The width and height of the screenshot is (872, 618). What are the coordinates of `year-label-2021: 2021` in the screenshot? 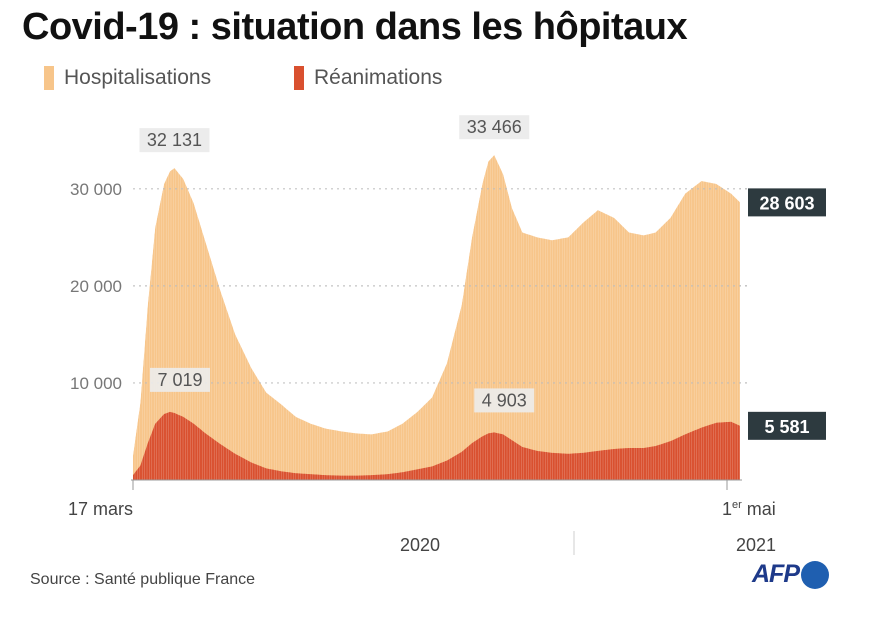 It's located at (756, 545).